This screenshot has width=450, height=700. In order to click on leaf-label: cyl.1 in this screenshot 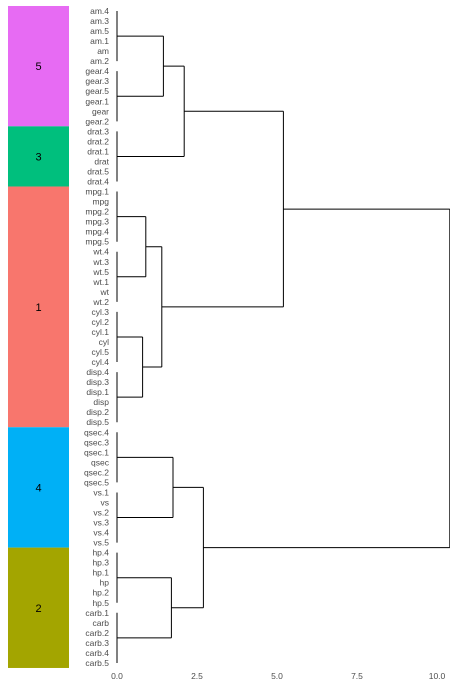, I will do `click(101, 332)`.